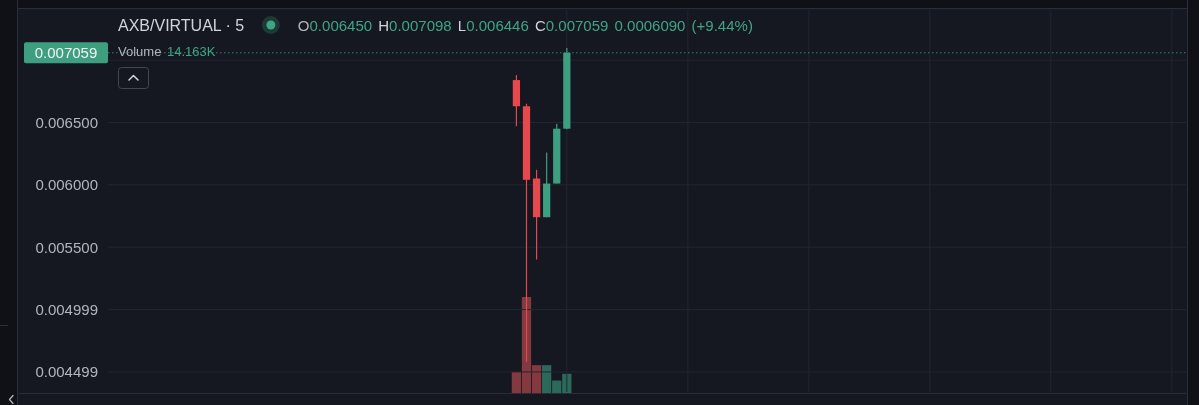 The height and width of the screenshot is (405, 1199). What do you see at coordinates (181, 25) in the screenshot?
I see `text: AXB/VIRTUAL · 5` at bounding box center [181, 25].